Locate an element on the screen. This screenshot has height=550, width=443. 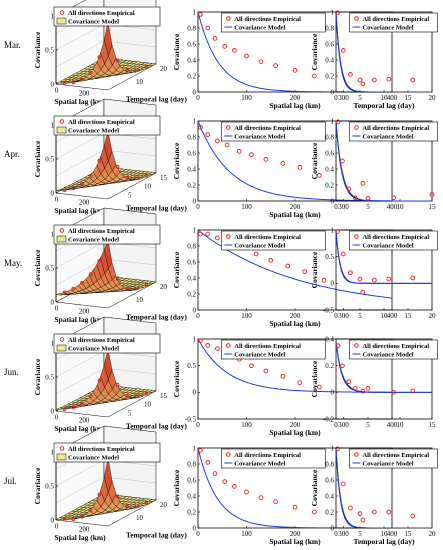
month-4-surface-spatial-tick-label: 0 is located at coordinates (57, 526).